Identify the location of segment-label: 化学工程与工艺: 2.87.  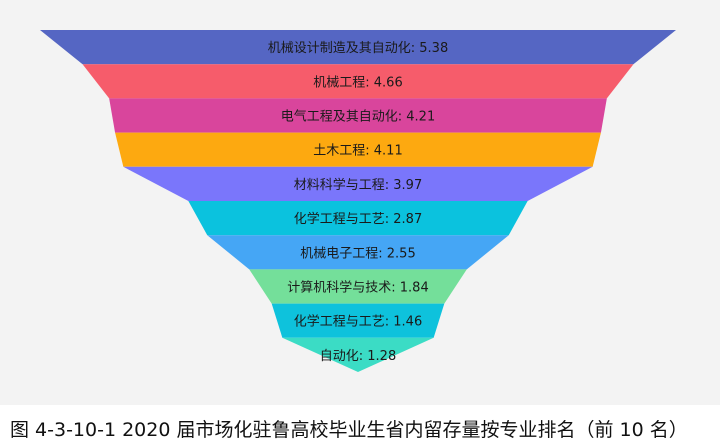
(358, 219).